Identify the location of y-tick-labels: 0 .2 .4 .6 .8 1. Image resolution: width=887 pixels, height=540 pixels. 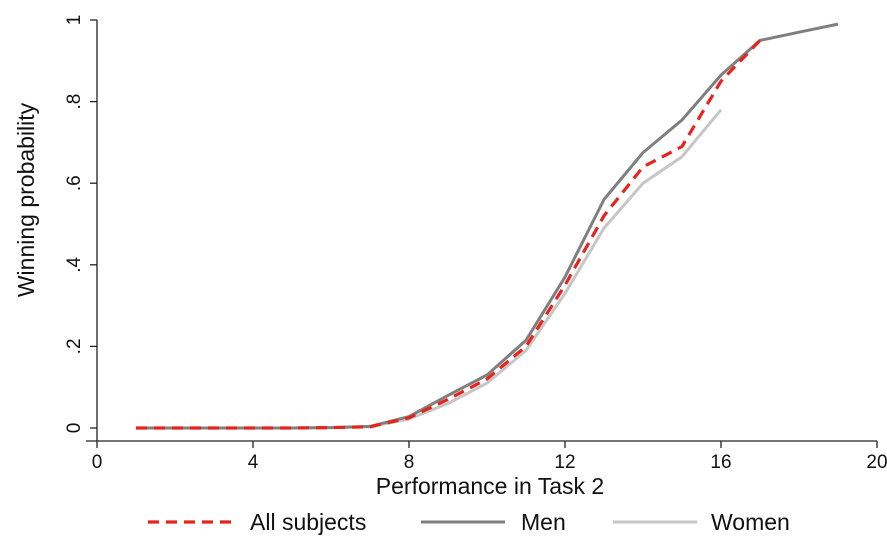
(80, 224).